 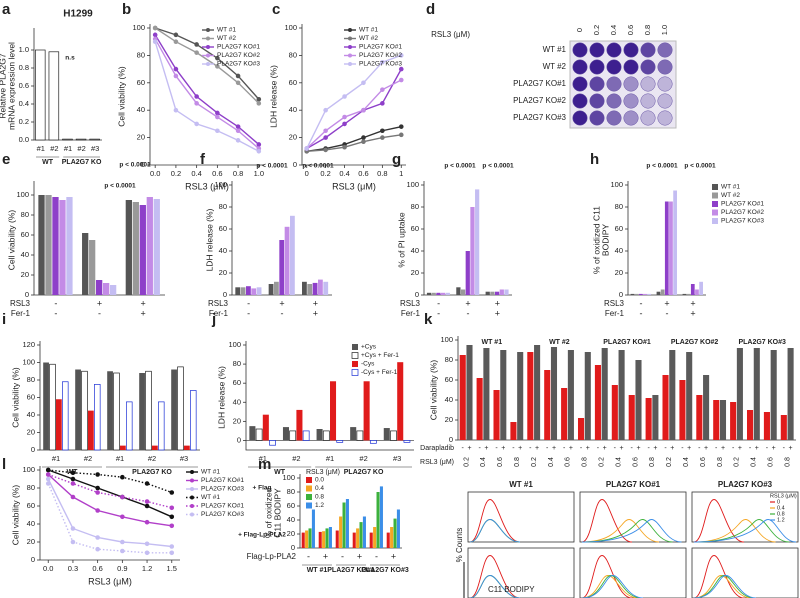 What do you see at coordinates (276, 9) in the screenshot?
I see `panel-label: c` at bounding box center [276, 9].